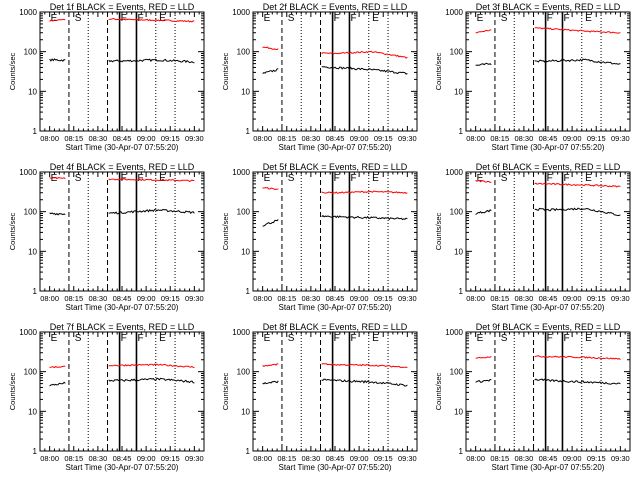  What do you see at coordinates (122, 7) in the screenshot?
I see `chart-title: Det 1f BLACK = Events, RED = LLD` at bounding box center [122, 7].